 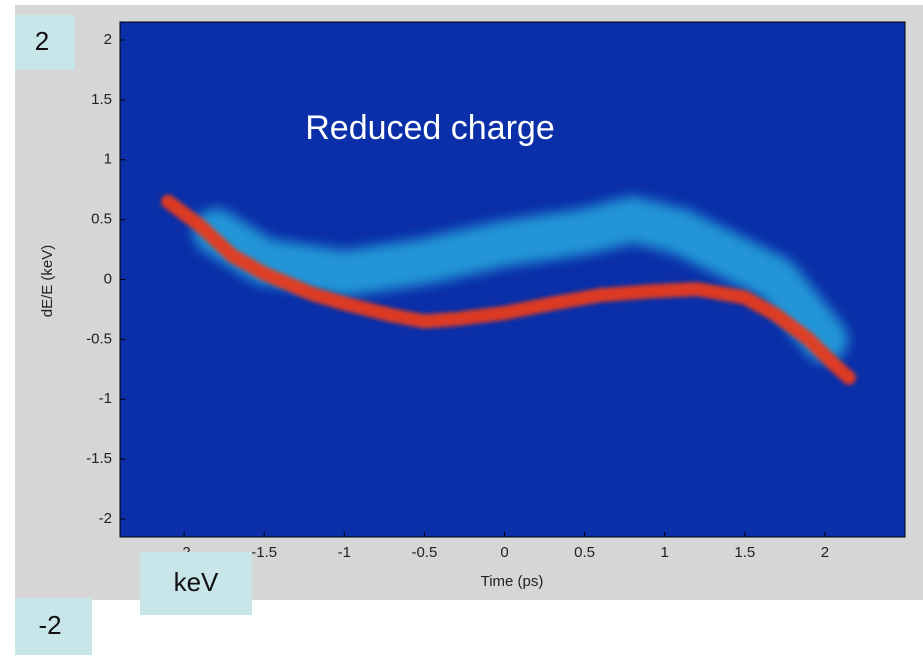 What do you see at coordinates (744, 552) in the screenshot?
I see `x-tick-label: 1.5` at bounding box center [744, 552].